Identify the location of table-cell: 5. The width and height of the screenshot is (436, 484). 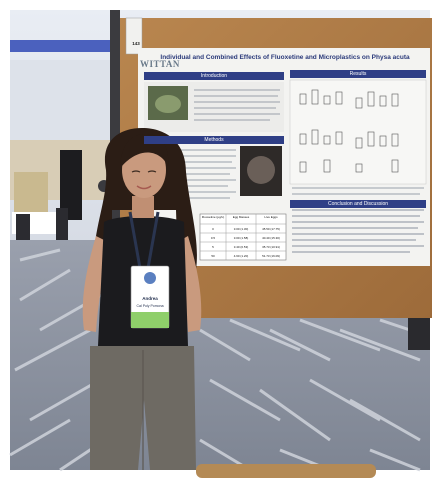
(213, 247).